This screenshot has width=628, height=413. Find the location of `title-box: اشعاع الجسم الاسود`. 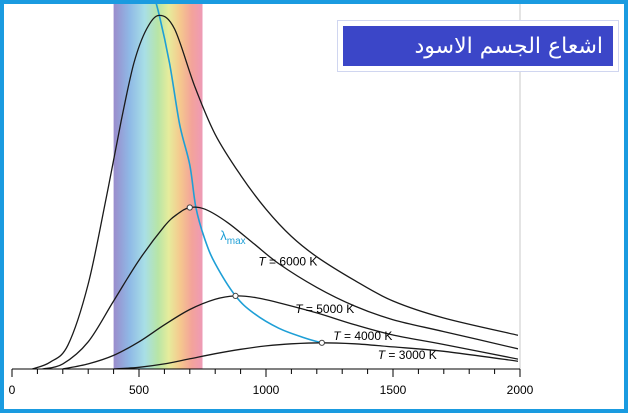

title-box: اشعاع الجسم الاسود is located at coordinates (478, 46).